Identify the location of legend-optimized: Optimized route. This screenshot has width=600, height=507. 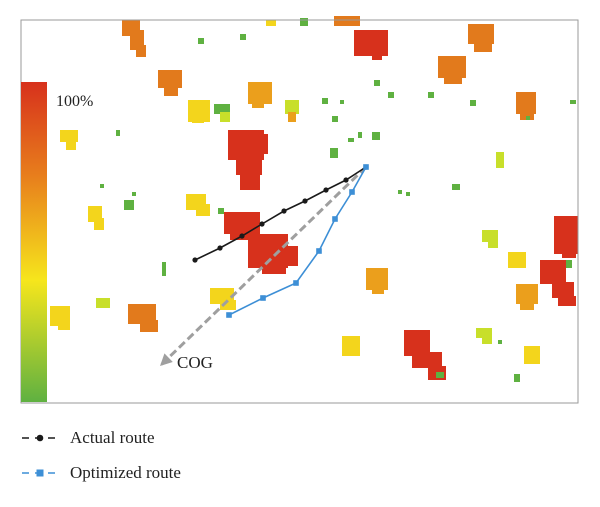
(100, 473).